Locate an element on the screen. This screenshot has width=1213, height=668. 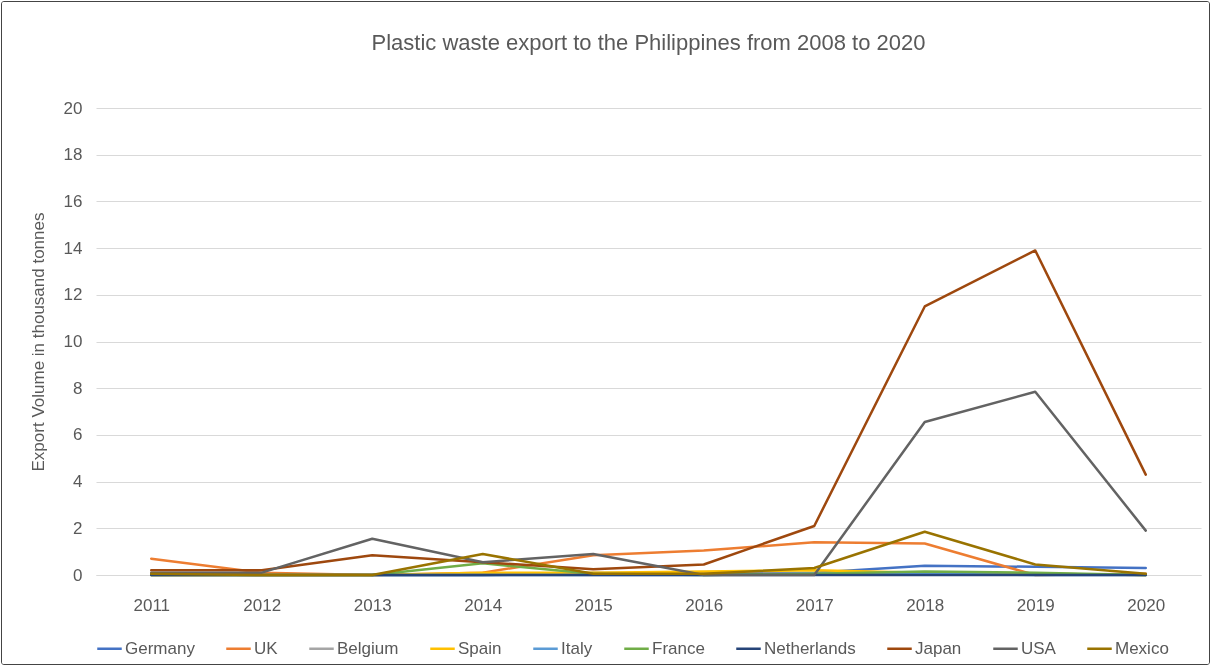
x-tick-label: 2015 is located at coordinates (593, 605).